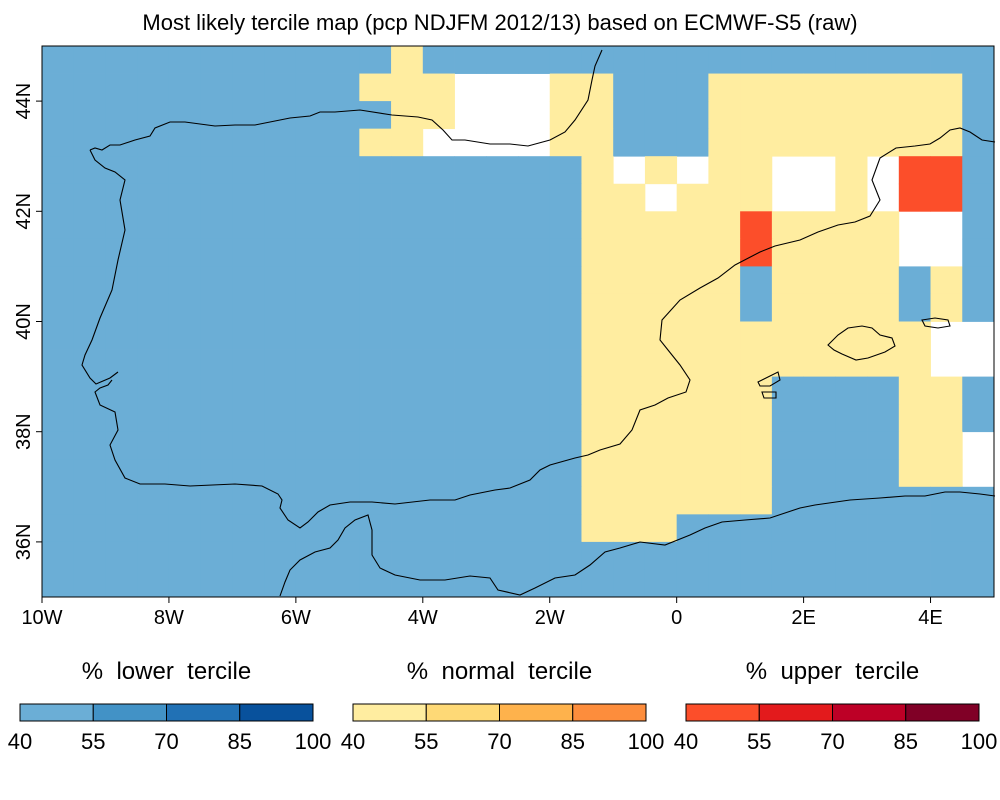  What do you see at coordinates (676, 618) in the screenshot?
I see `x-tick-label: 0` at bounding box center [676, 618].